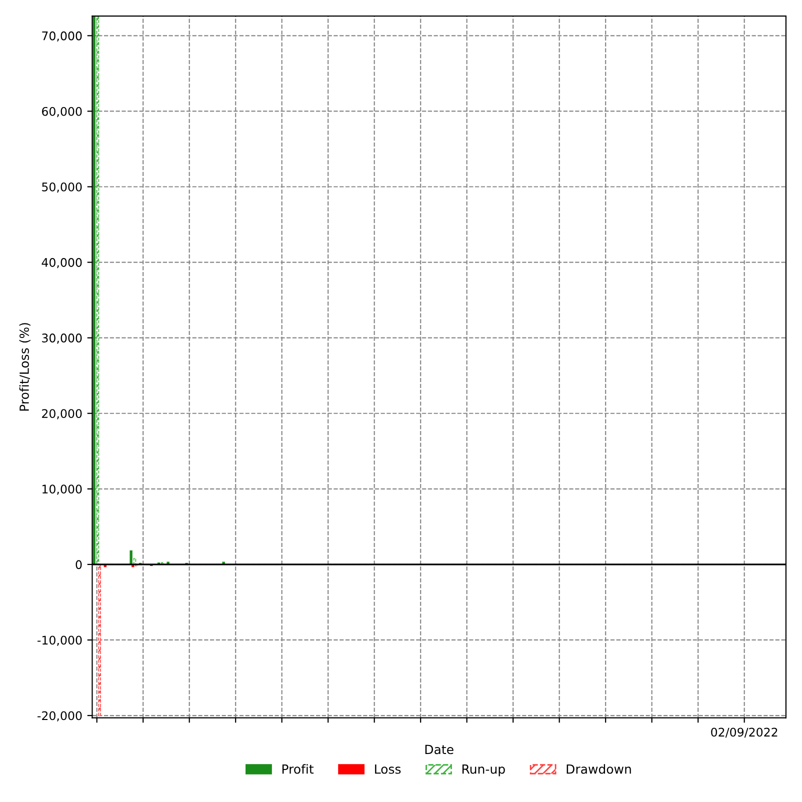 This screenshot has width=802, height=802. Describe the element at coordinates (62, 489) in the screenshot. I see `y-tick-label: 10,000` at that location.